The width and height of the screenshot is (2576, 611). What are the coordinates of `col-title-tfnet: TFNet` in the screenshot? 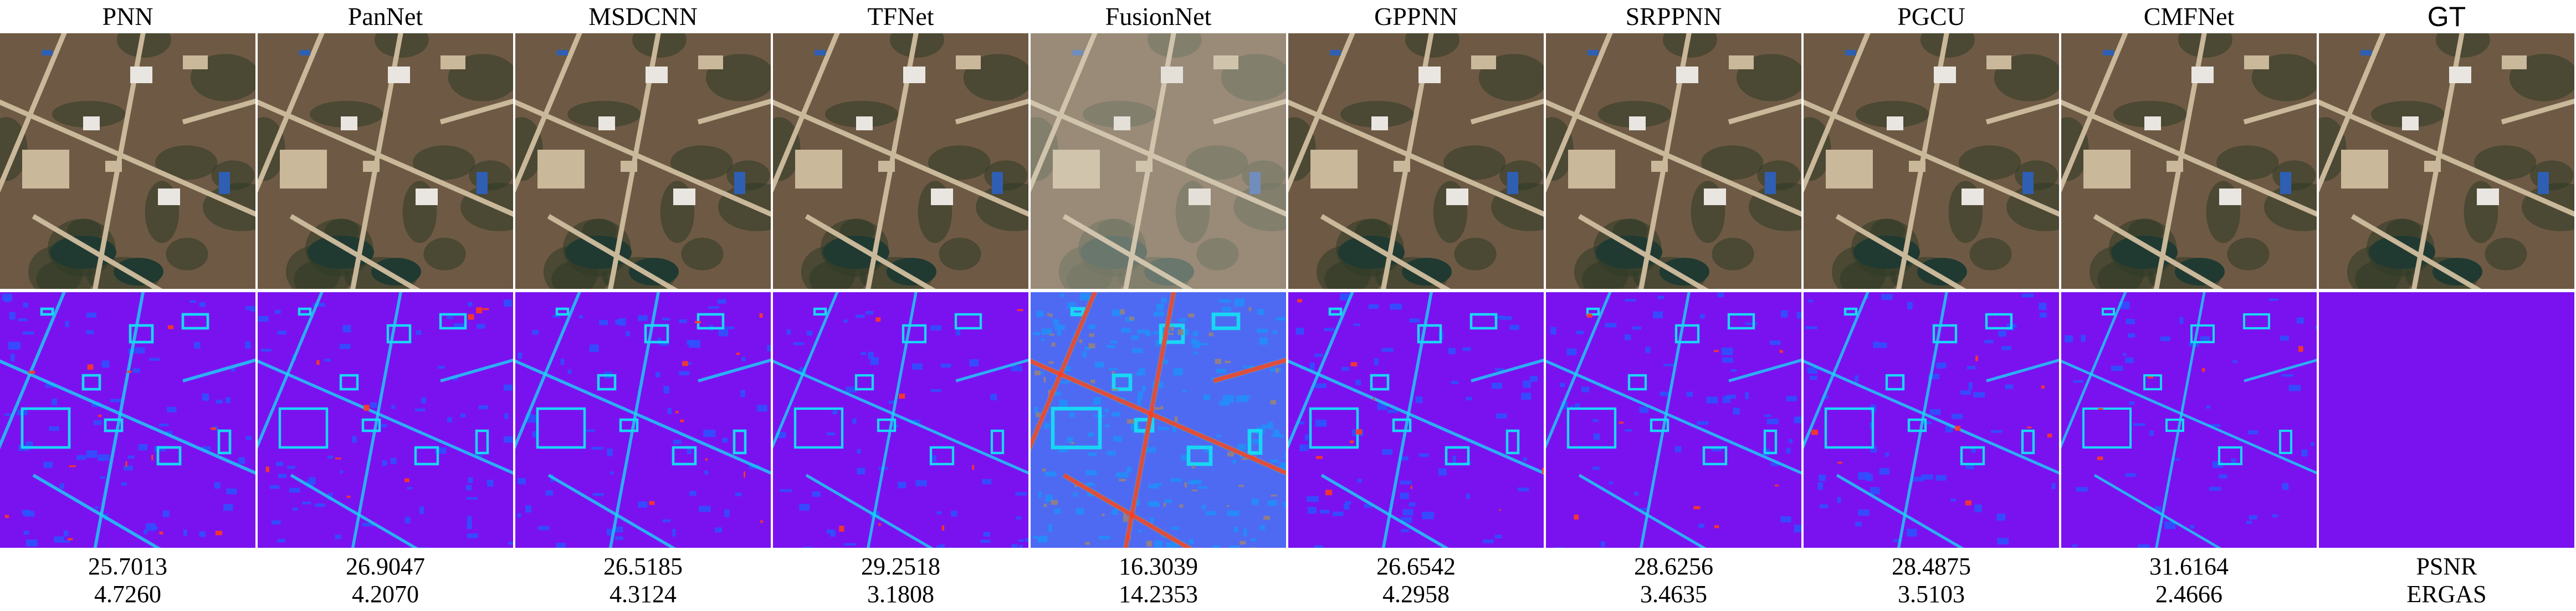 It's located at (900, 16).